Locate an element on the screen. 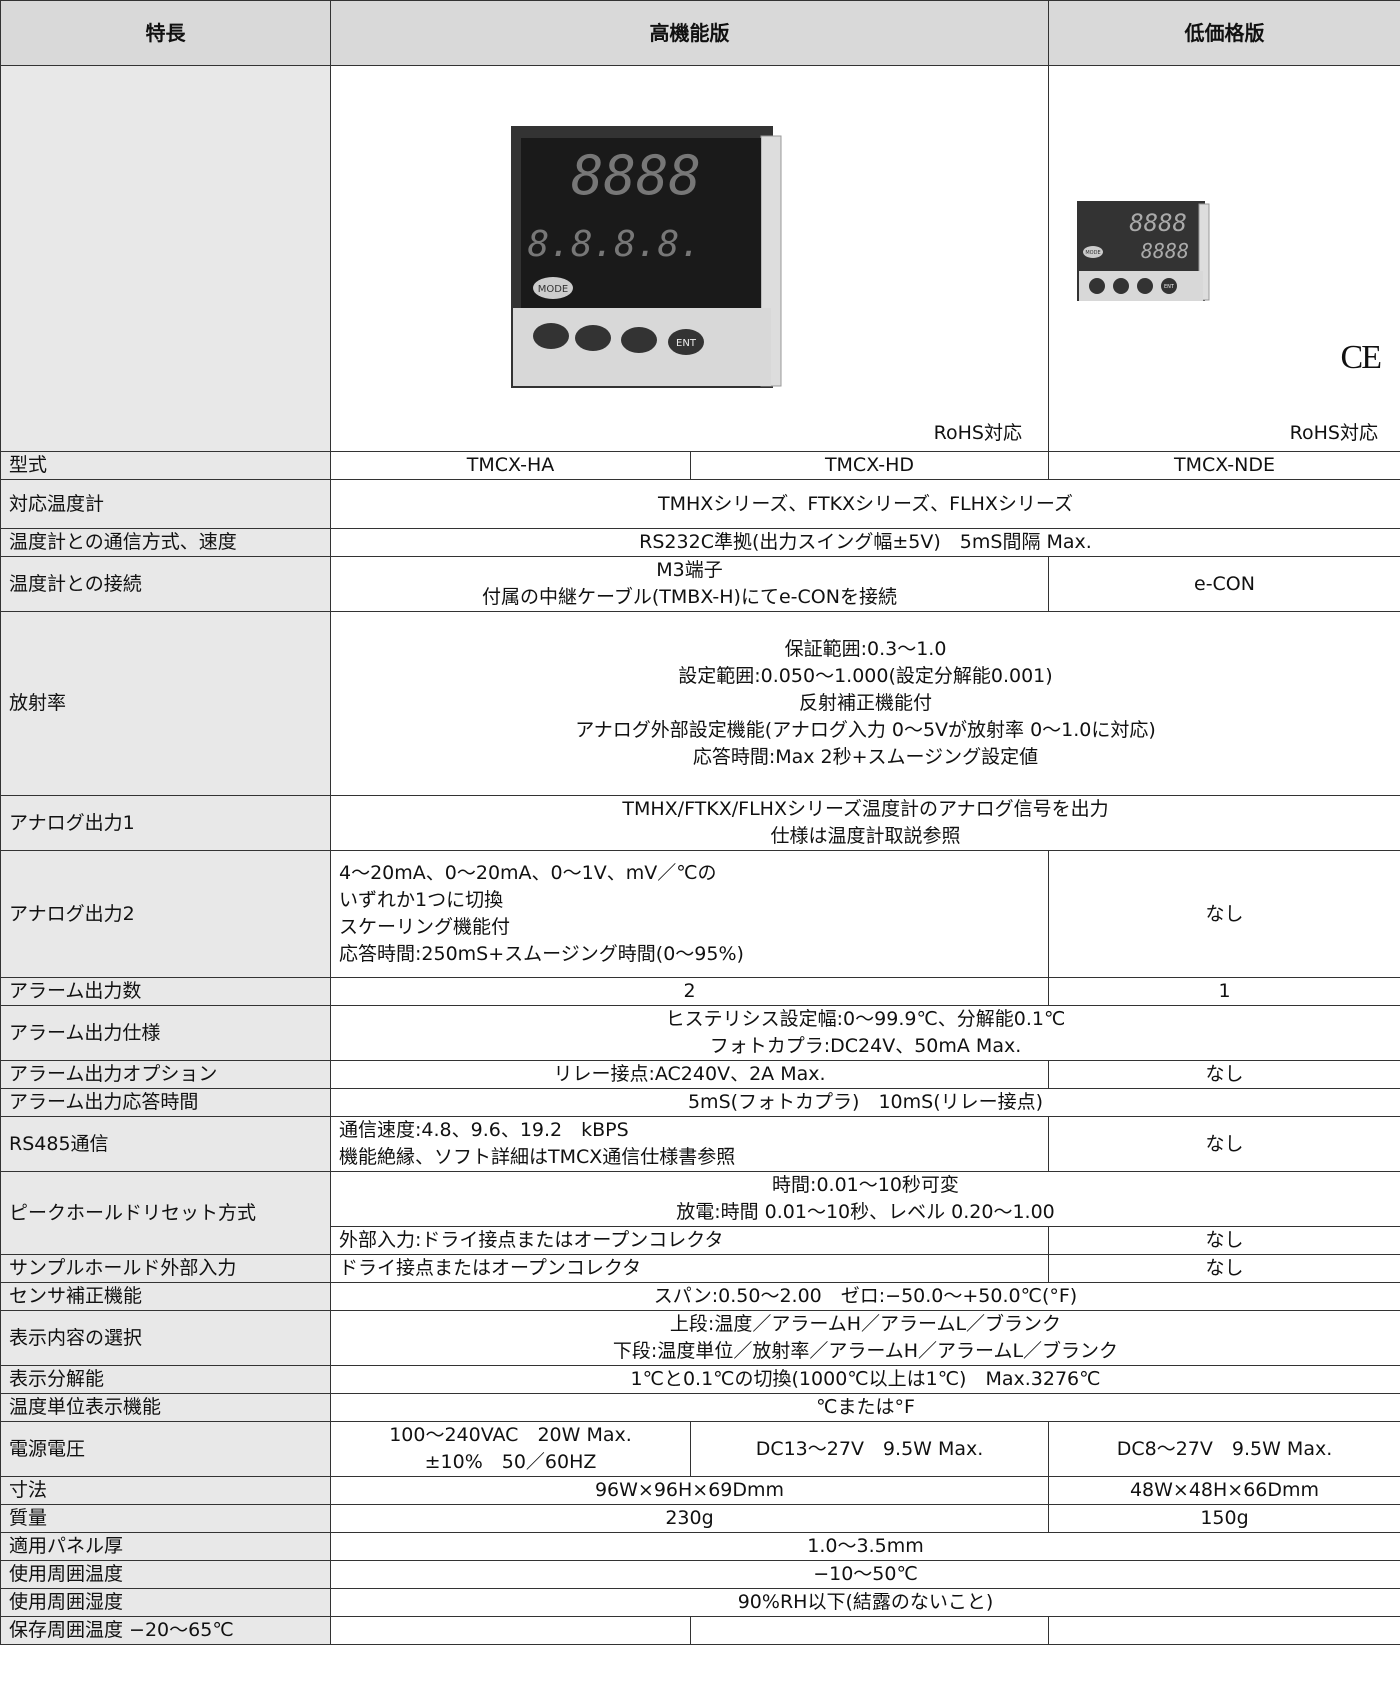 The height and width of the screenshot is (1686, 1400). row-cell: TMCX-NDE is located at coordinates (1224, 465).